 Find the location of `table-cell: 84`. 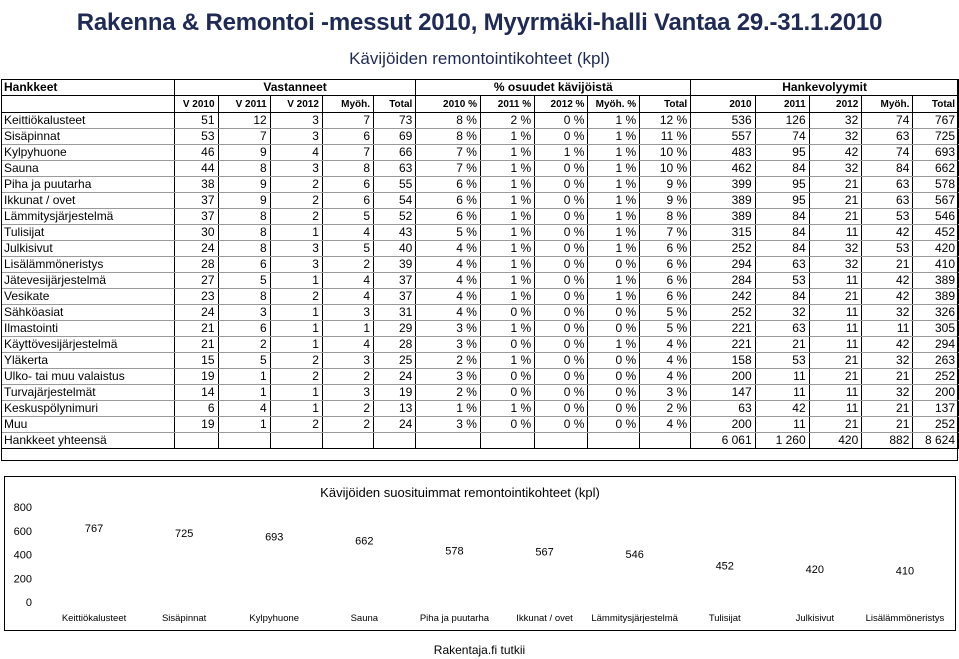

table-cell: 84 is located at coordinates (887, 168).